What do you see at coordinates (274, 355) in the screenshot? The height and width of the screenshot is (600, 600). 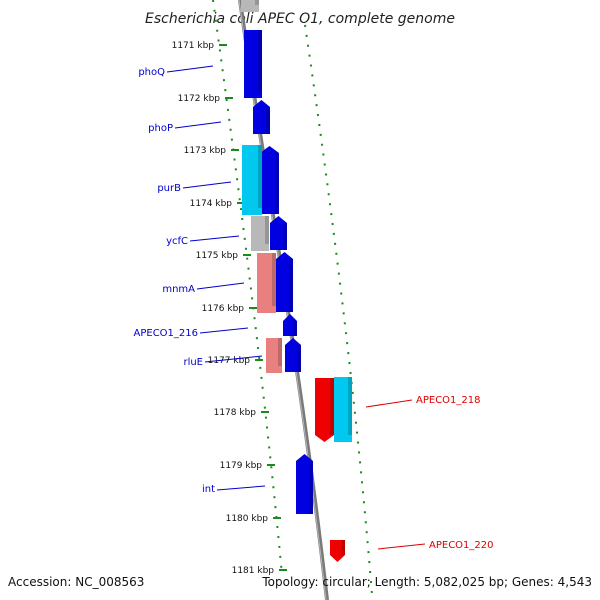 I see `gene-block-rlue` at bounding box center [274, 355].